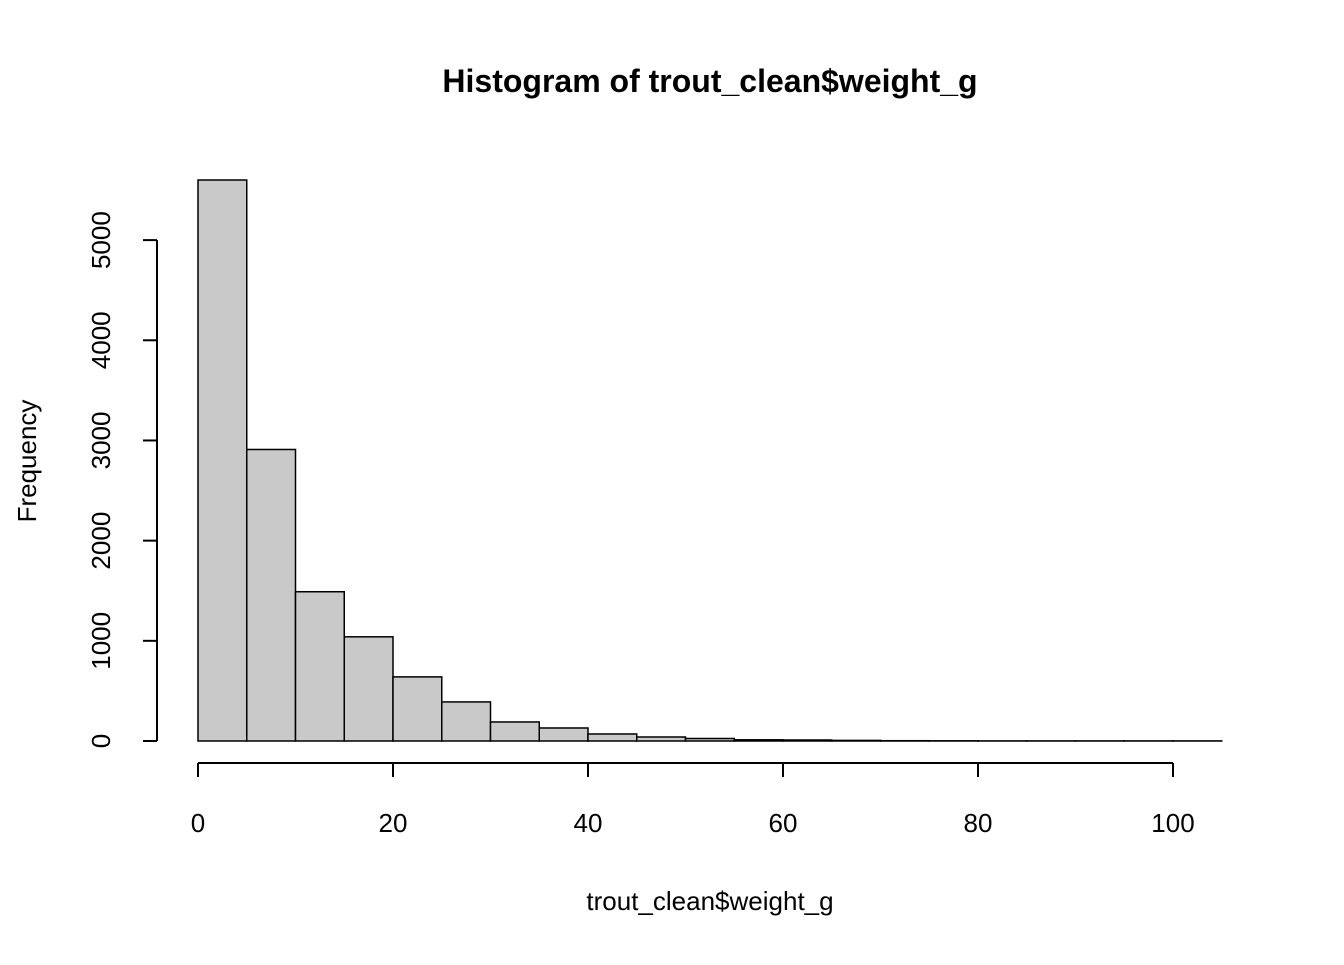 This screenshot has height=965, width=1344. What do you see at coordinates (101, 240) in the screenshot?
I see `y-tick-label: 5000` at bounding box center [101, 240].